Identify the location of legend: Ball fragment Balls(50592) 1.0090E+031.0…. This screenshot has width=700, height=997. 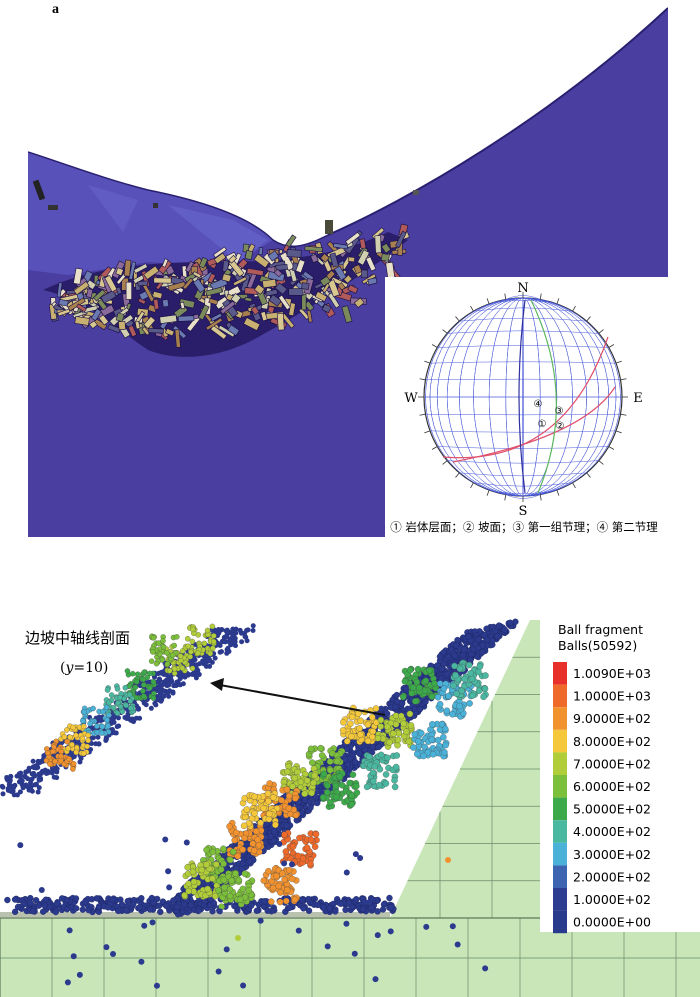
(620, 773).